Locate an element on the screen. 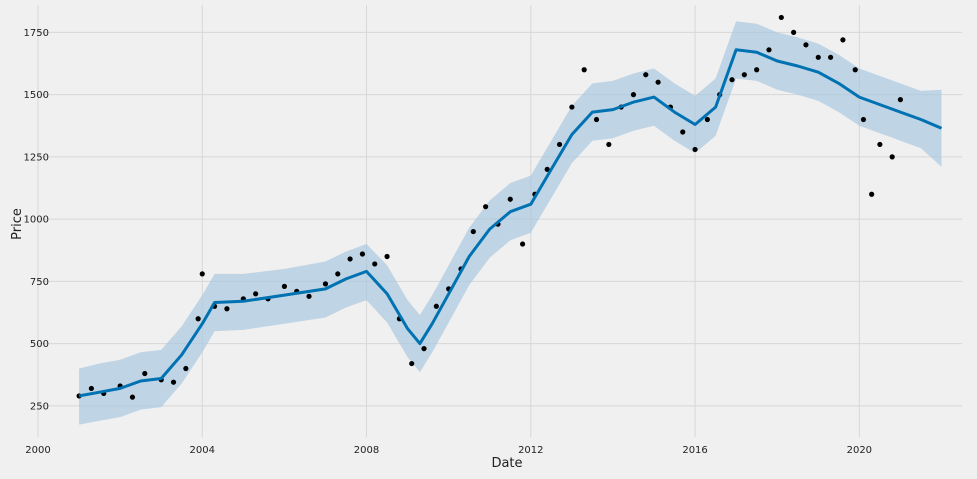 The height and width of the screenshot is (479, 977). y-tick-label: 1750 is located at coordinates (36, 33).